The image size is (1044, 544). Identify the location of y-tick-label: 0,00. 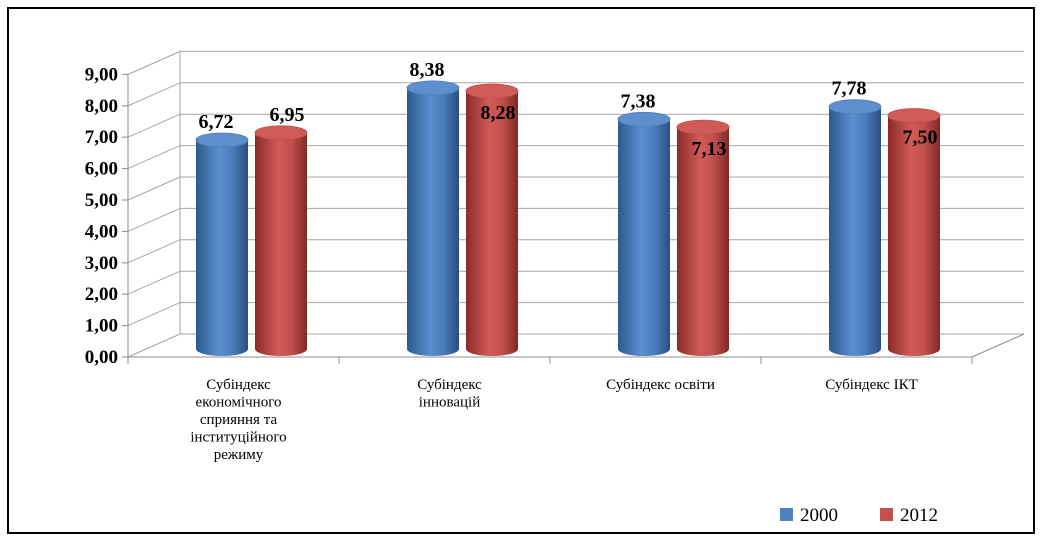
(101, 357).